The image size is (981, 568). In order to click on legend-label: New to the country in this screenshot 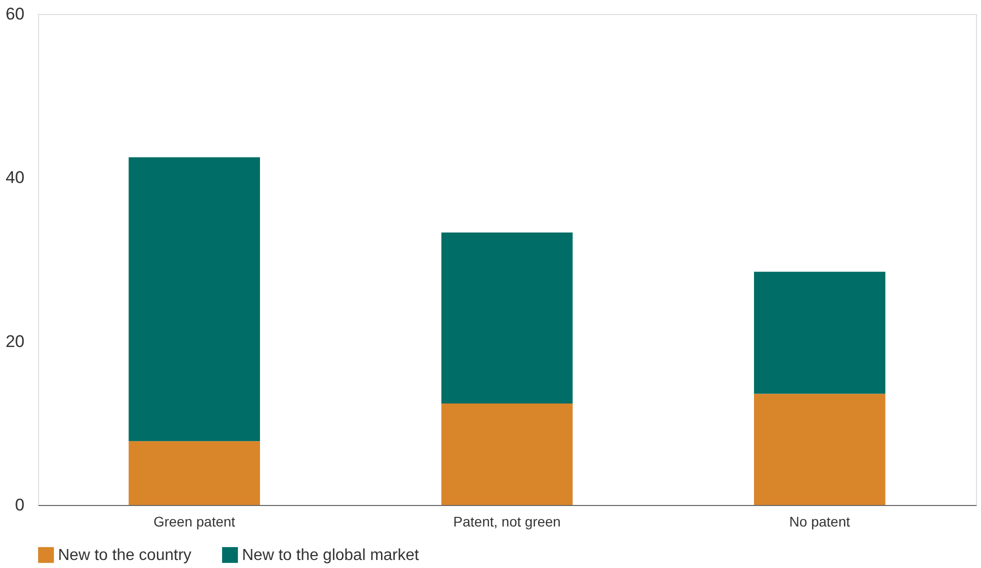, I will do `click(125, 555)`.